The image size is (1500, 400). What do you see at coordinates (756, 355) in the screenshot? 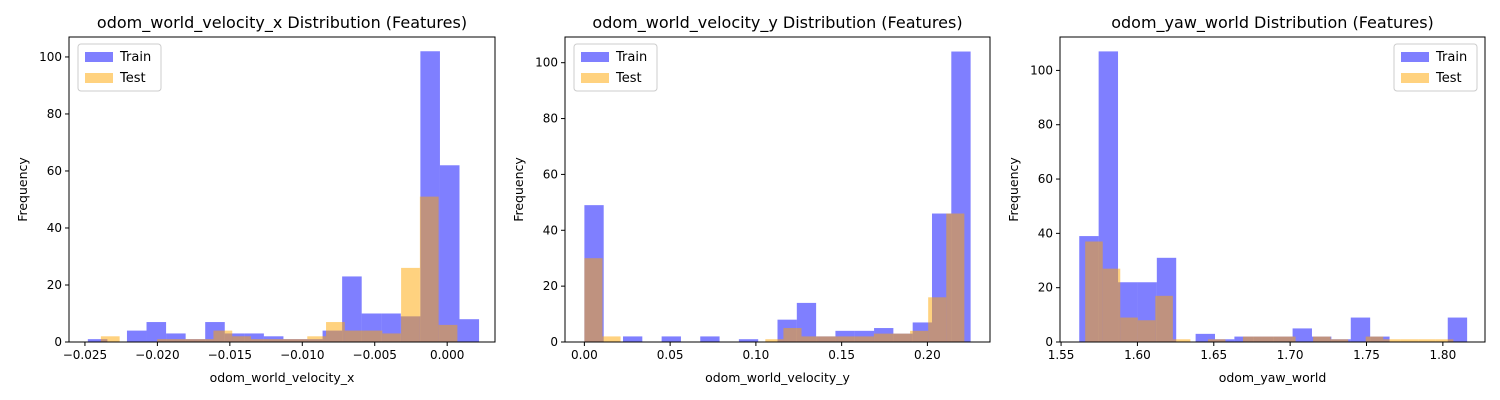
I see `x-tick-label: 0.10` at bounding box center [756, 355].